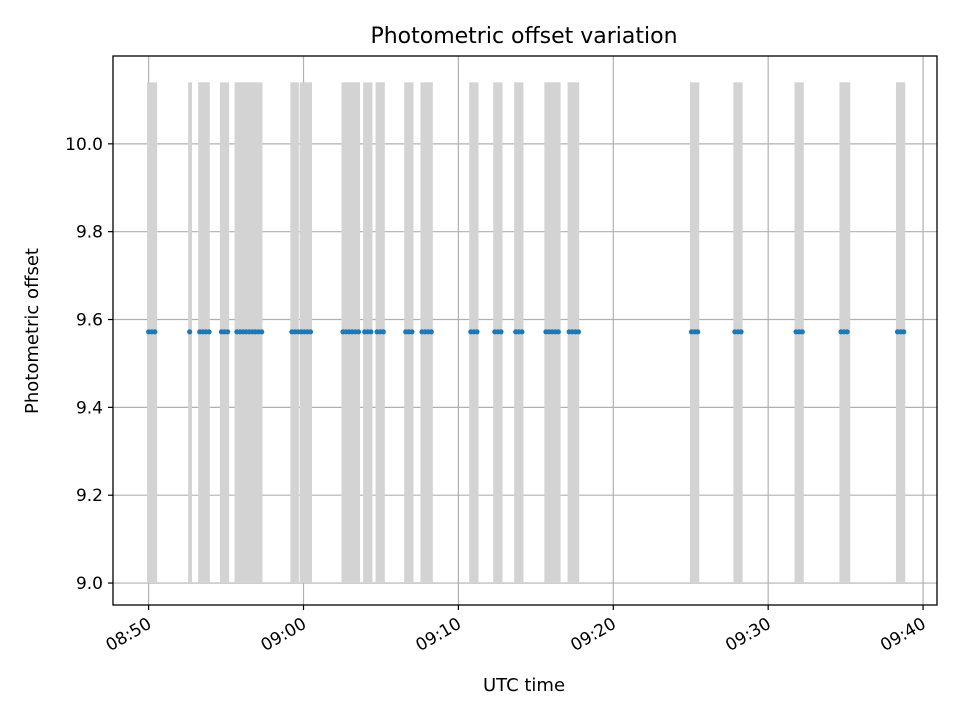 Image resolution: width=960 pixels, height=720 pixels. What do you see at coordinates (89, 233) in the screenshot?
I see `y-tick-label: 9.8` at bounding box center [89, 233].